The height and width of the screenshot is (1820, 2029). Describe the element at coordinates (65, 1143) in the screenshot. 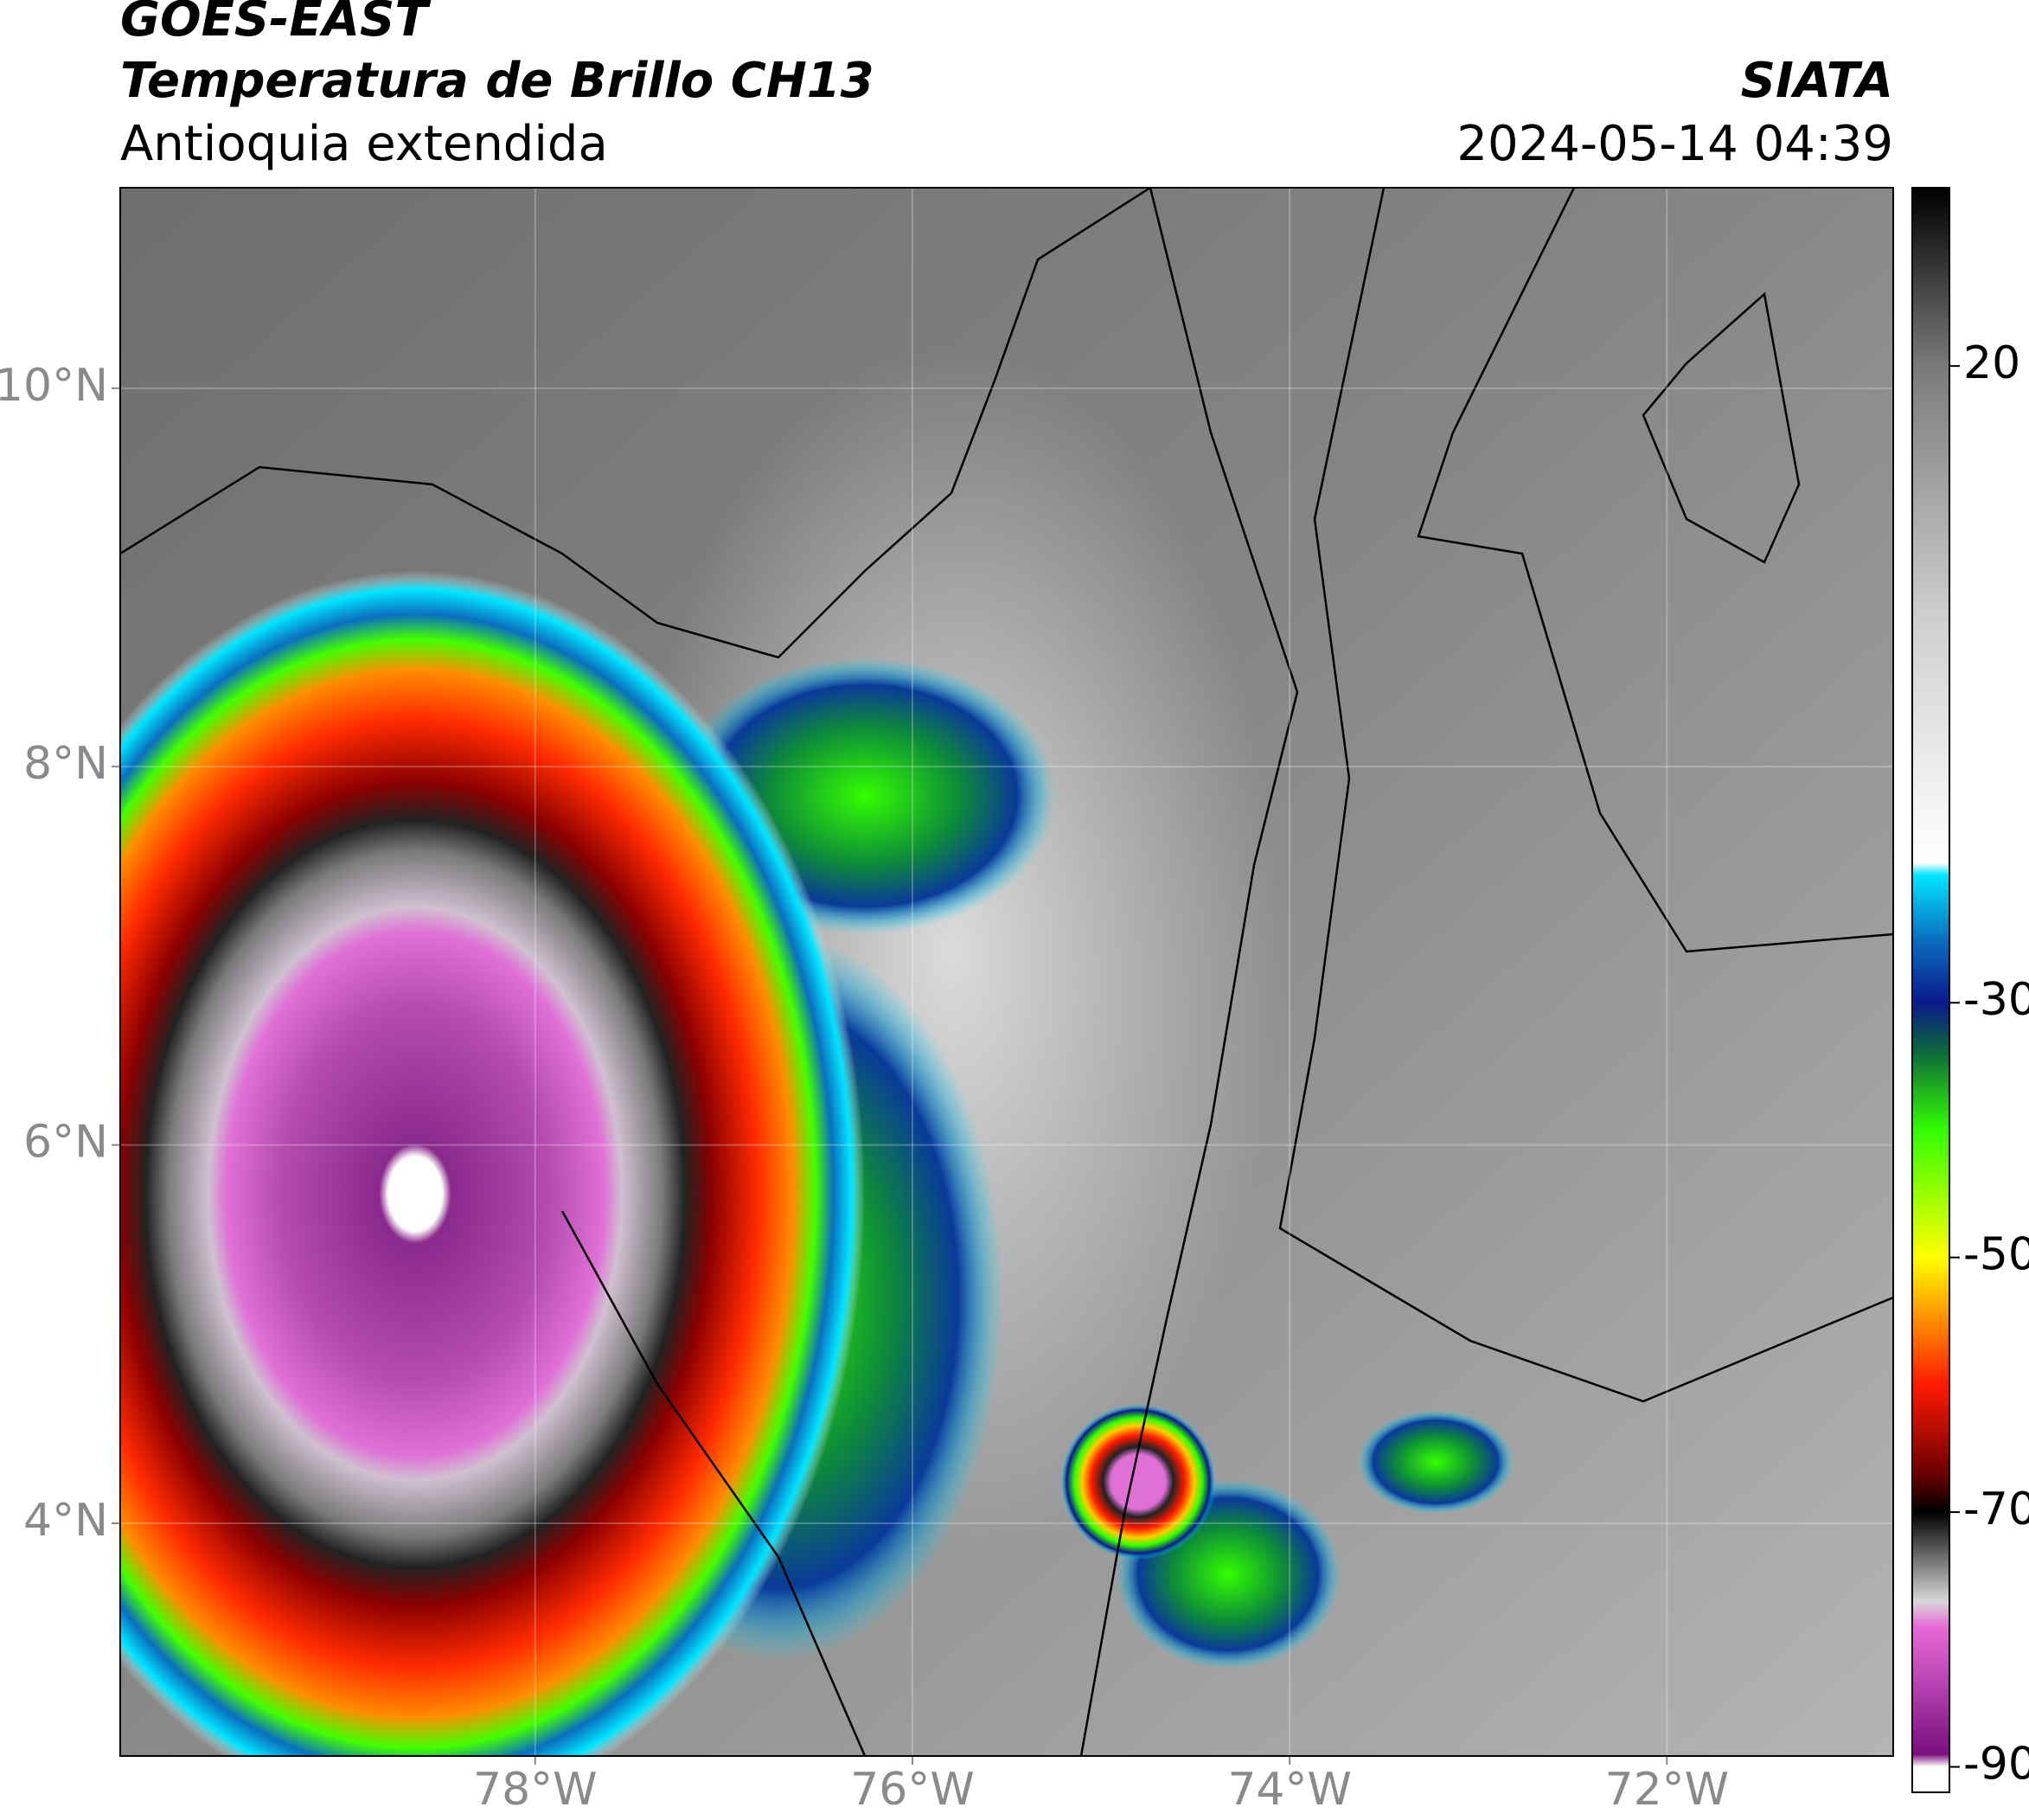

I see `y-tick-label: 6°N` at that location.